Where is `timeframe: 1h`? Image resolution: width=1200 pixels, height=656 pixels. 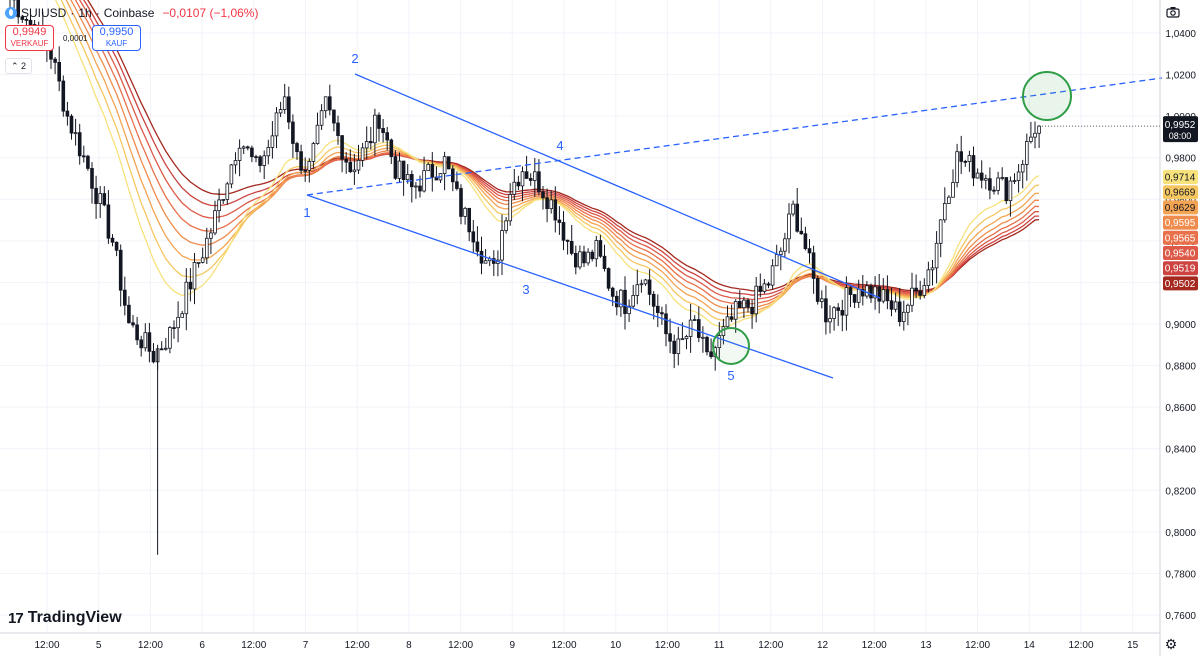 timeframe: 1h is located at coordinates (85, 13).